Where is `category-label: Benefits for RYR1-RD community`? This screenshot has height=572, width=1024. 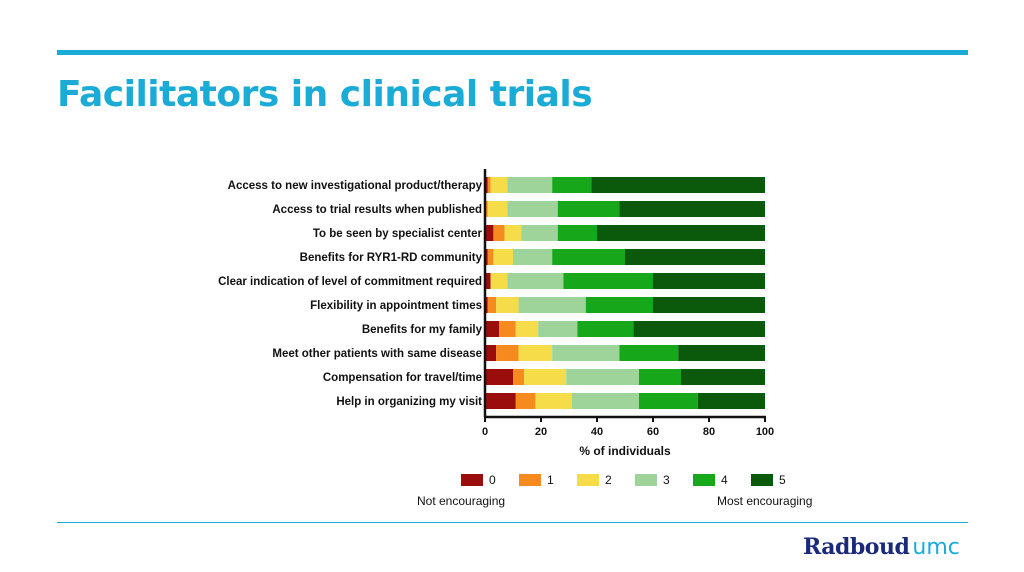 category-label: Benefits for RYR1-RD community is located at coordinates (391, 258).